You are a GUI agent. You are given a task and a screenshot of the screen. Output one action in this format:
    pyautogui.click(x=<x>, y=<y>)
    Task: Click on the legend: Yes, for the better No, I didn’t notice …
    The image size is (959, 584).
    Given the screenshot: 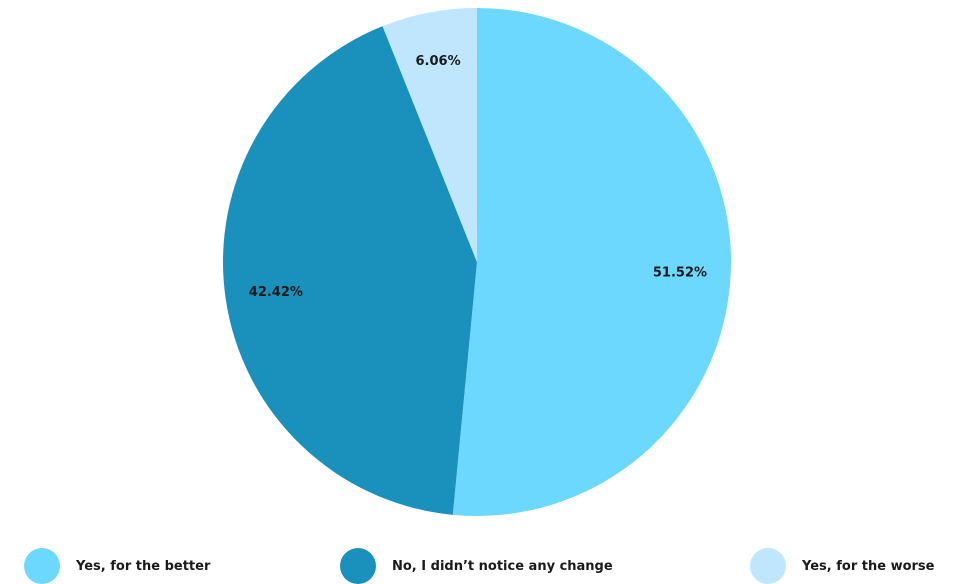 What is the action you would take?
    pyautogui.click(x=479, y=566)
    